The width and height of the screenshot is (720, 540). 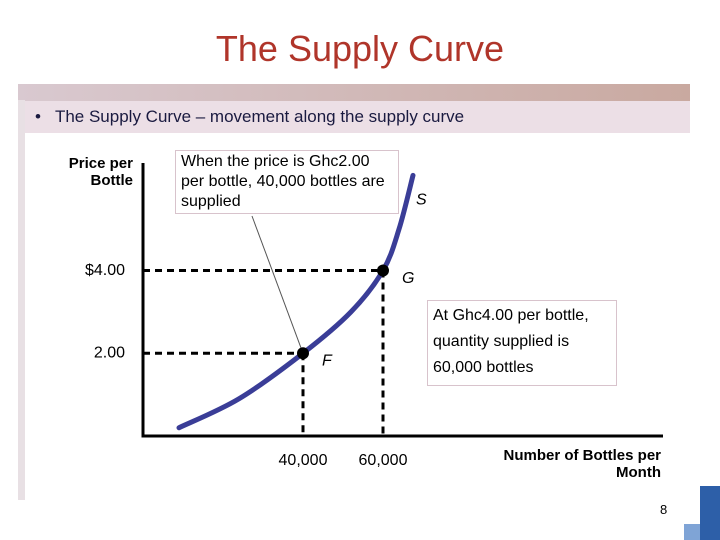 What do you see at coordinates (664, 509) in the screenshot?
I see `page-number: 8` at bounding box center [664, 509].